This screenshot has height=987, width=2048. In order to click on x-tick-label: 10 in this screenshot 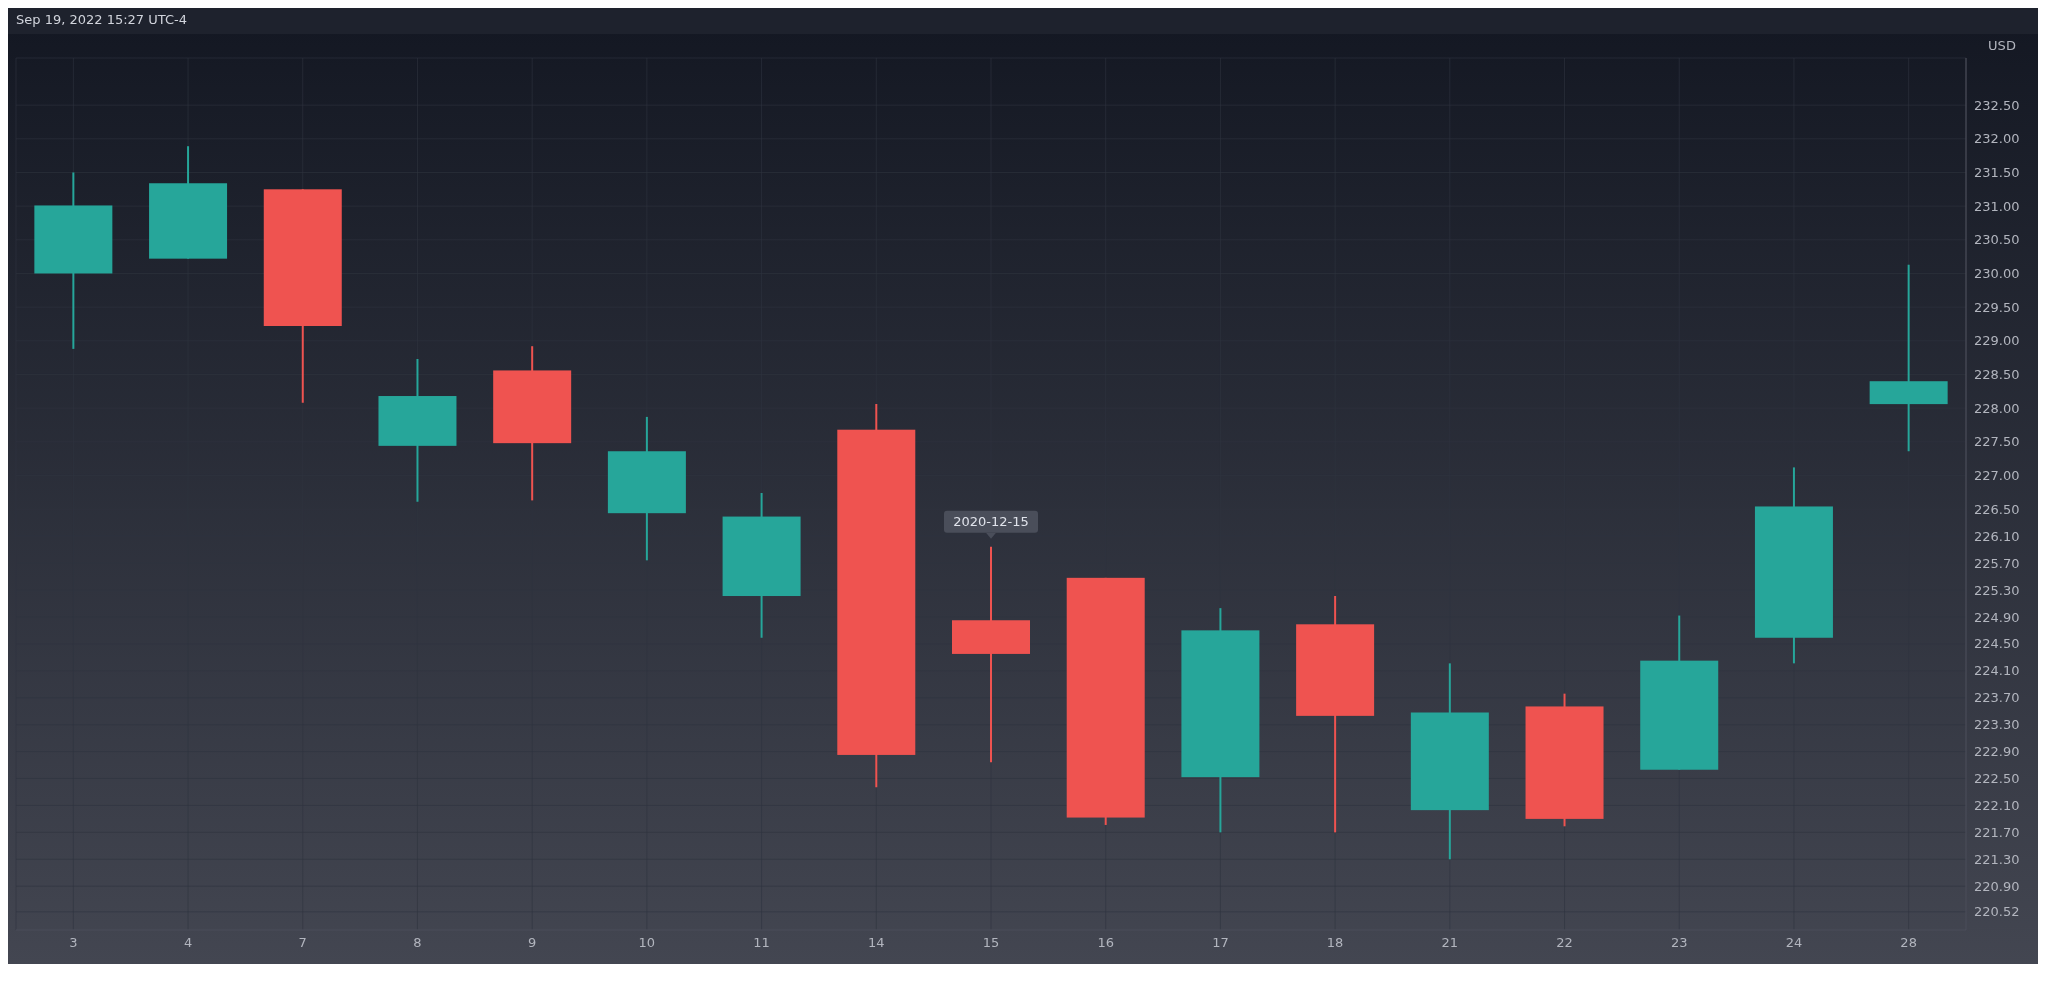, I will do `click(647, 943)`.